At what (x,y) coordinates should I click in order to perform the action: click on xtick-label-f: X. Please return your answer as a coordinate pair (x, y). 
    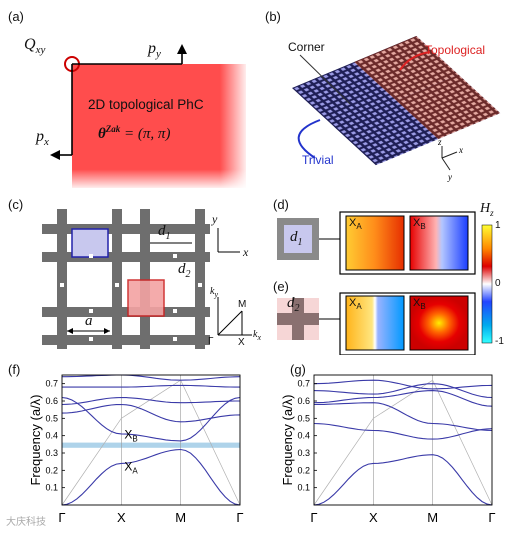
    Looking at the image, I should click on (121, 517).